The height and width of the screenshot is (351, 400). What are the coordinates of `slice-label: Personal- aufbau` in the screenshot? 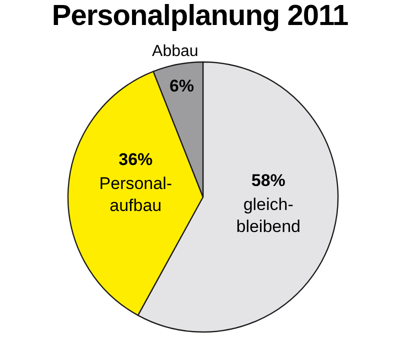 It's located at (135, 194).